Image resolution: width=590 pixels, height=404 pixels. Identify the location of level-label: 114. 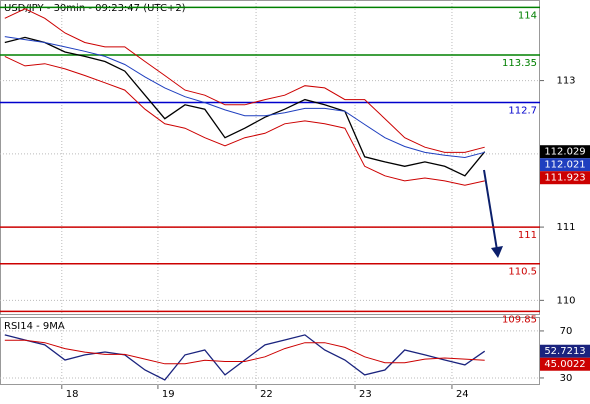
(527, 15).